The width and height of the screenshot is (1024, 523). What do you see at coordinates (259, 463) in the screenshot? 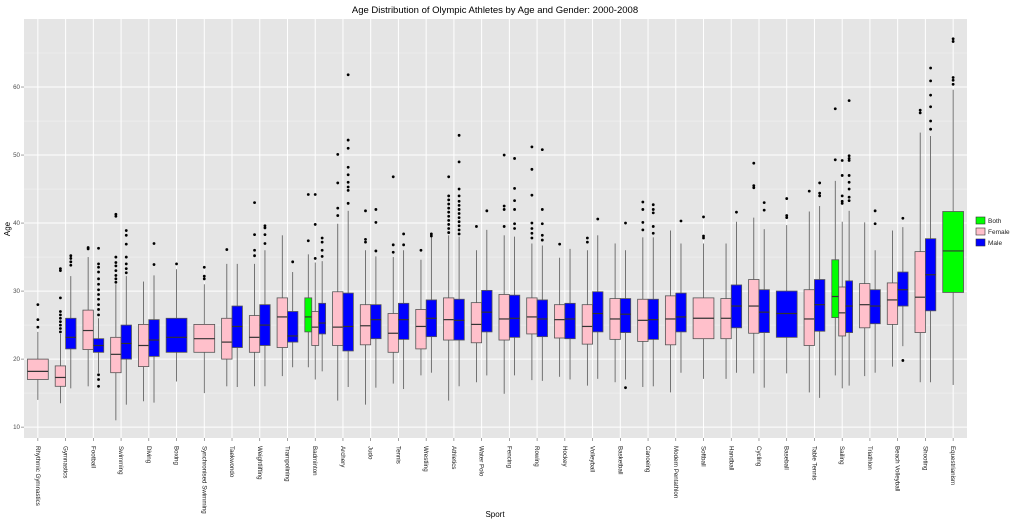
I see `x-tick-label: Weightlifting` at bounding box center [259, 463].